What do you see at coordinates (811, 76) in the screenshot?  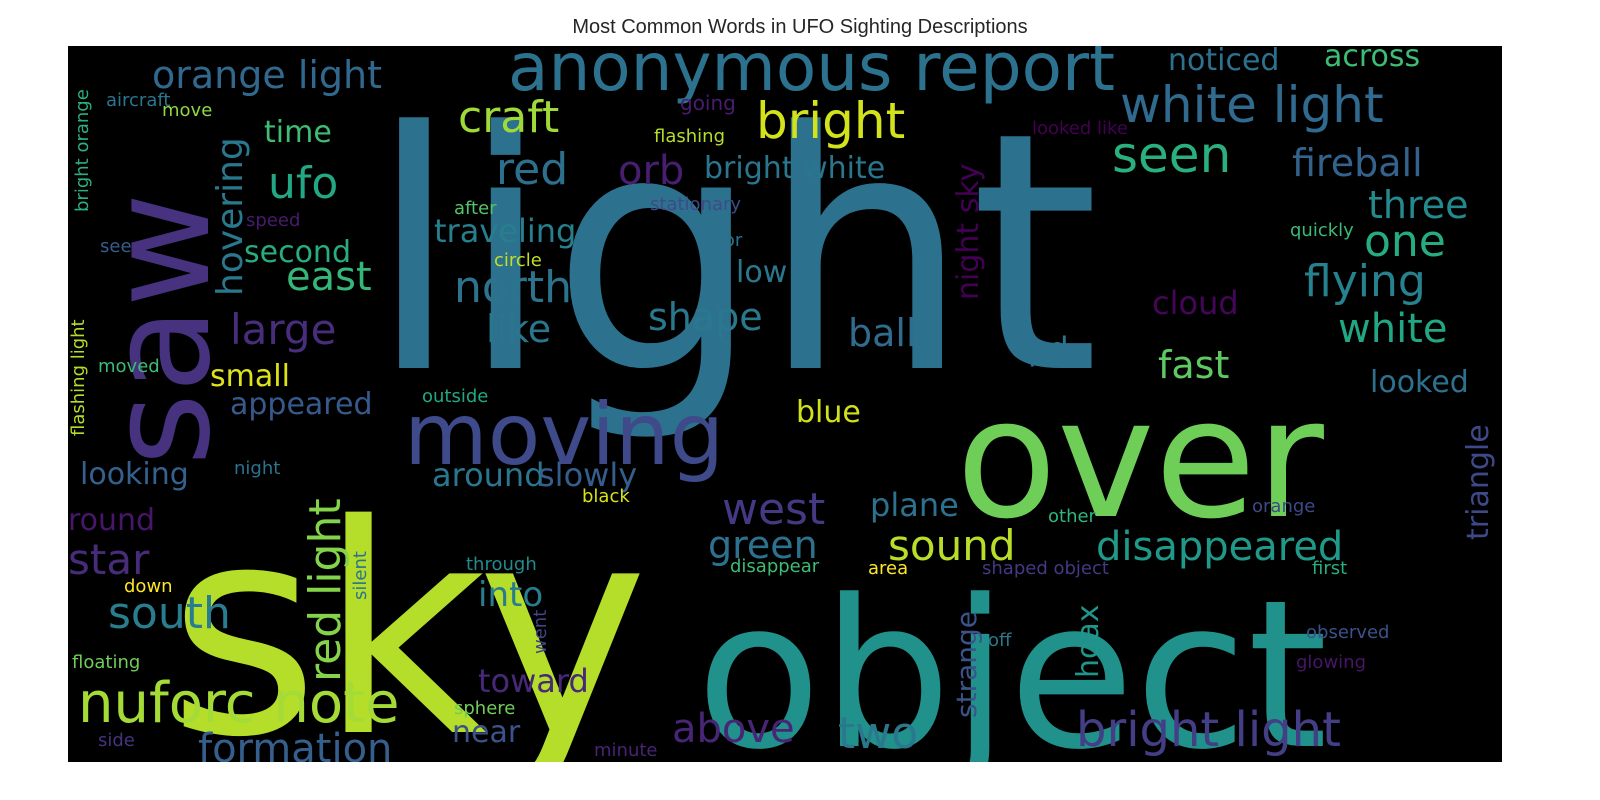 I see `word-anonymous-report: anonymous report` at bounding box center [811, 76].